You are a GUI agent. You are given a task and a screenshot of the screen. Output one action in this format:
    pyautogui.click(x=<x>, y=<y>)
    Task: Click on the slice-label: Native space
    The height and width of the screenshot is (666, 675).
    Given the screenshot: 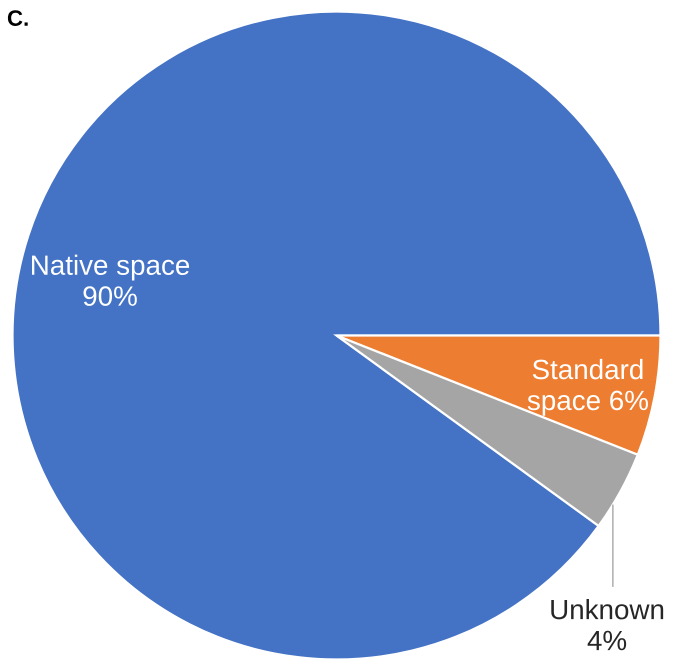 What is the action you would take?
    pyautogui.click(x=111, y=267)
    